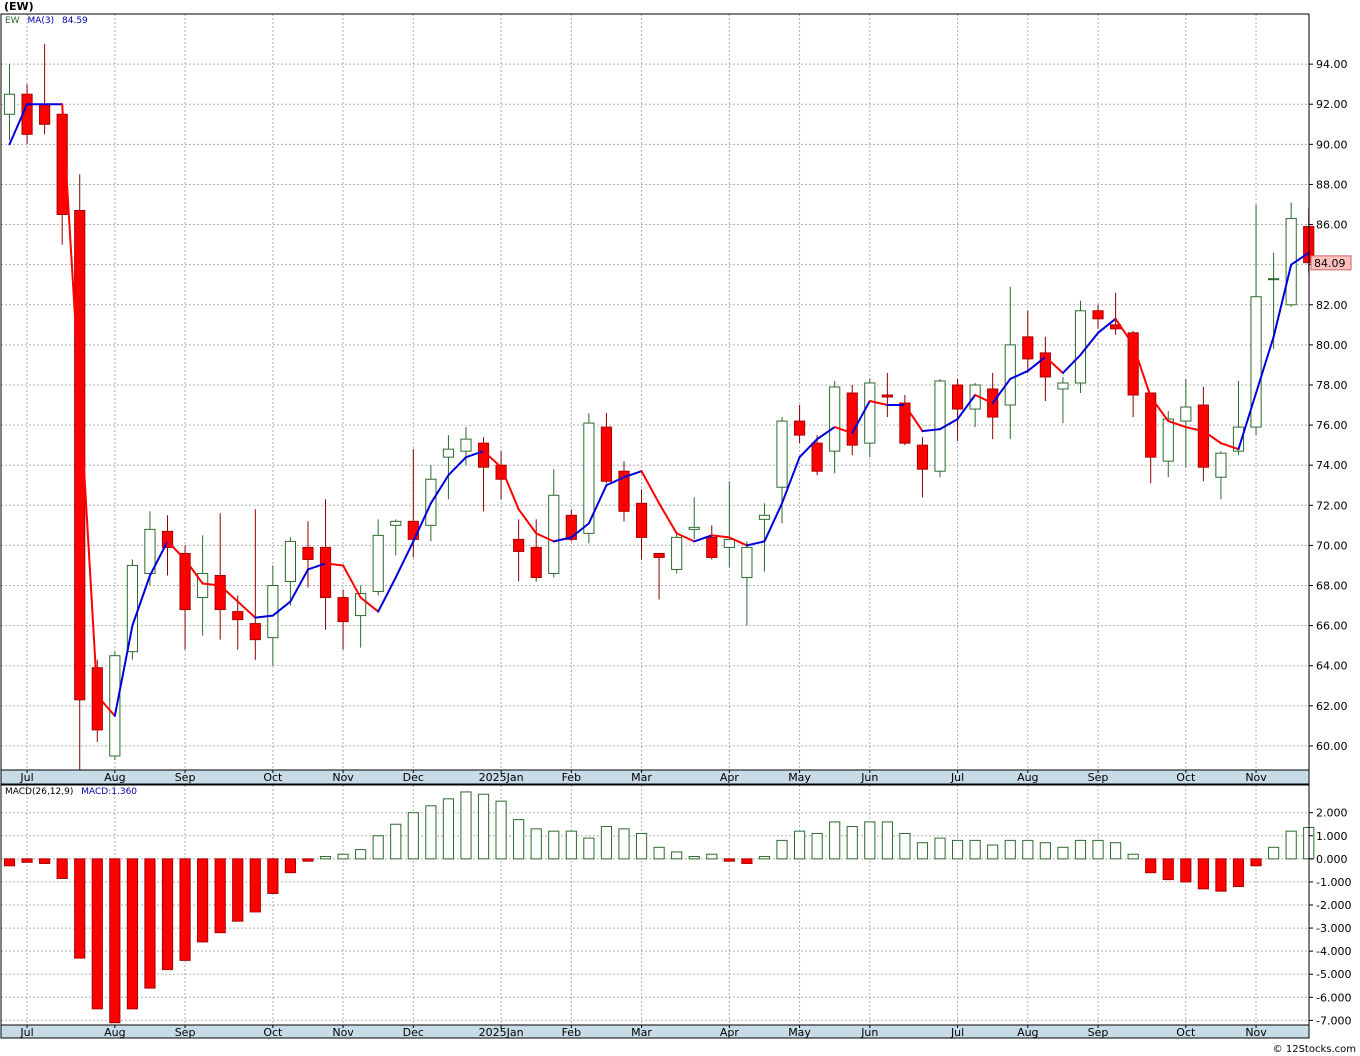 This screenshot has width=1360, height=1056. What do you see at coordinates (641, 777) in the screenshot?
I see `time-tick-label: Mar` at bounding box center [641, 777].